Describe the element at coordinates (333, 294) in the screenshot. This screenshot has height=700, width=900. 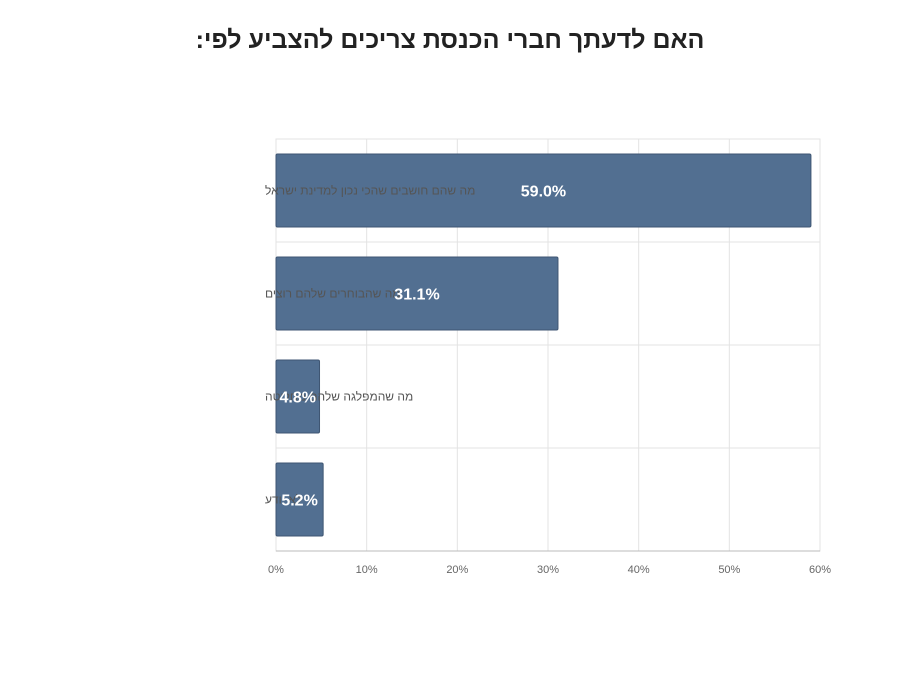
I see `category-label: מה שהבוחרים שלהם רוצים` at that location.